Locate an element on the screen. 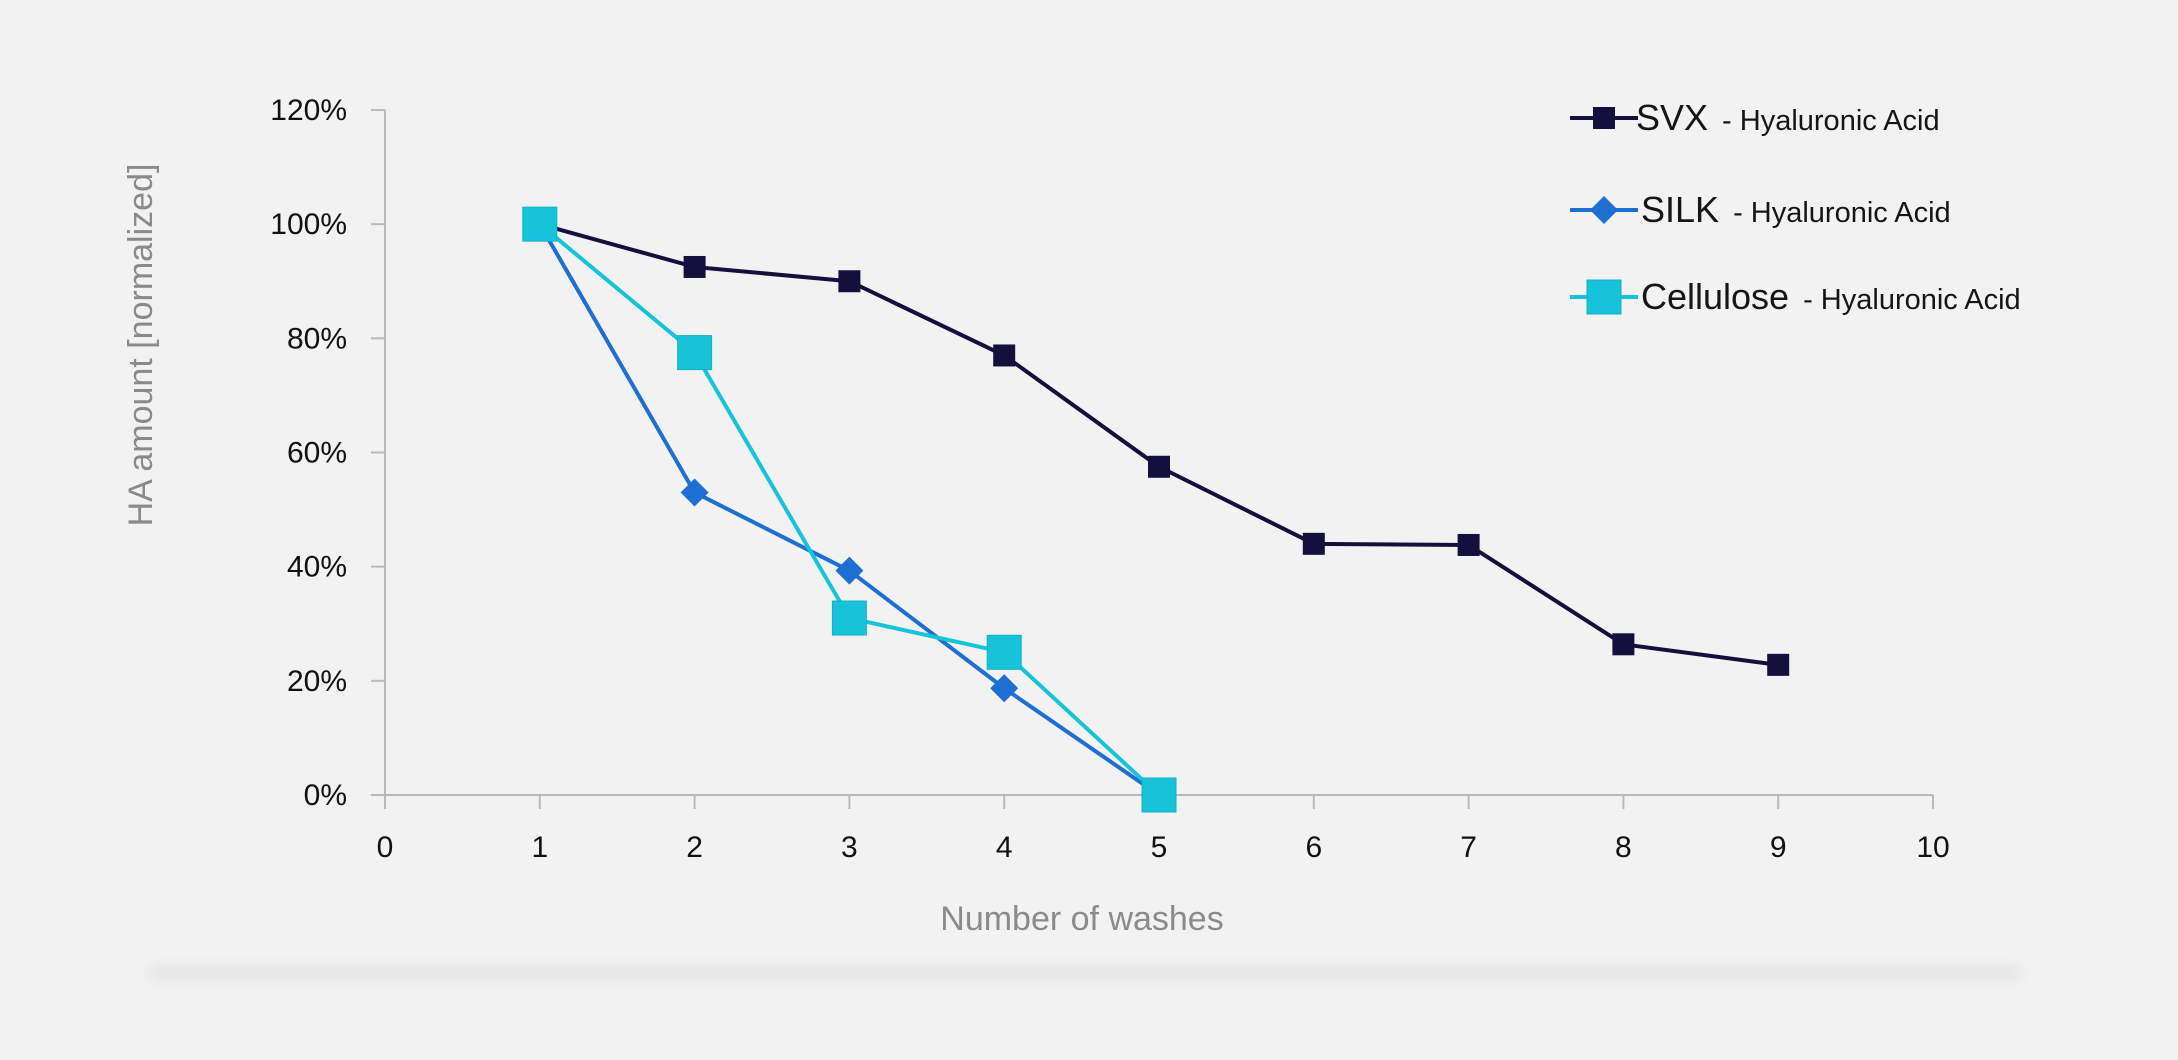 Image resolution: width=2178 pixels, height=1060 pixels. legend-sublabel-svx: - Hyaluronic Acid is located at coordinates (1831, 121).